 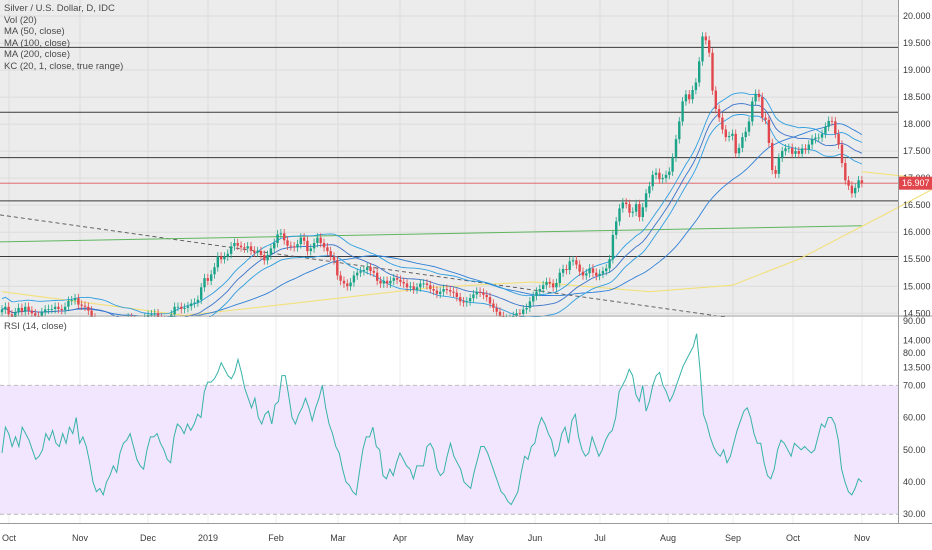 What do you see at coordinates (208, 538) in the screenshot?
I see `time-tick-label: 2019` at bounding box center [208, 538].